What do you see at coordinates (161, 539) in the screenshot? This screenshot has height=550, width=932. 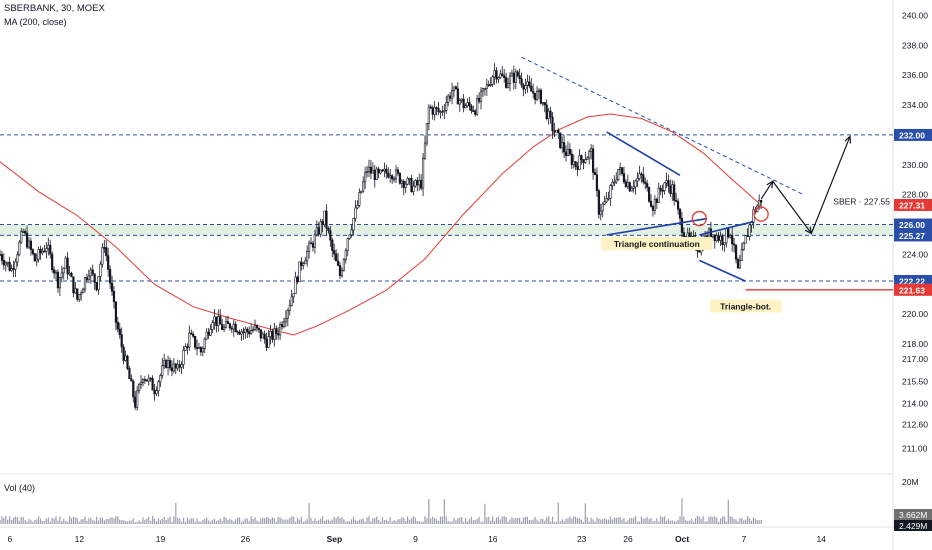 I see `time-tick-label: 19` at bounding box center [161, 539].